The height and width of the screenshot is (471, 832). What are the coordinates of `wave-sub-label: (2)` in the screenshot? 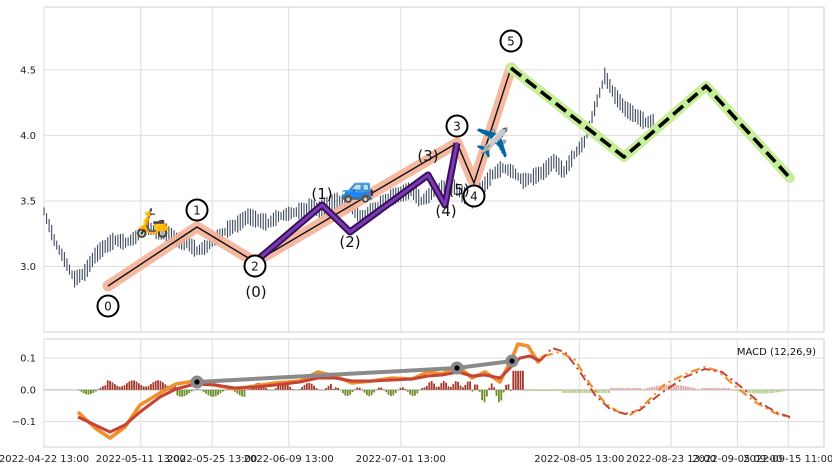 It's located at (349, 242).